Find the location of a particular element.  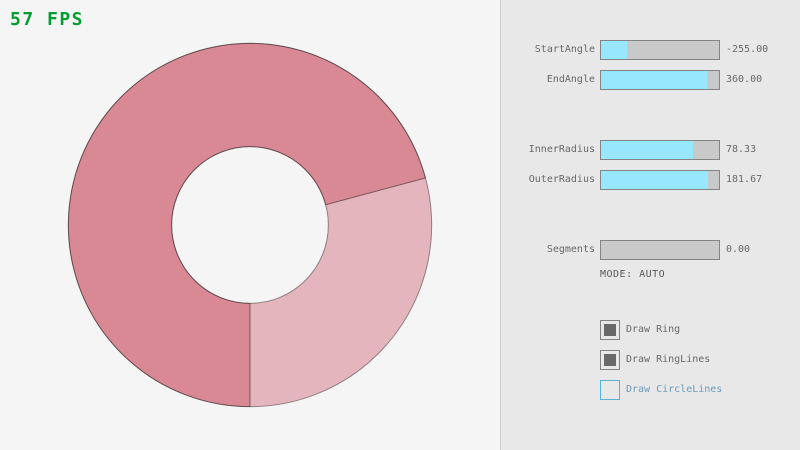

segments-label: Segments is located at coordinates (570, 249).